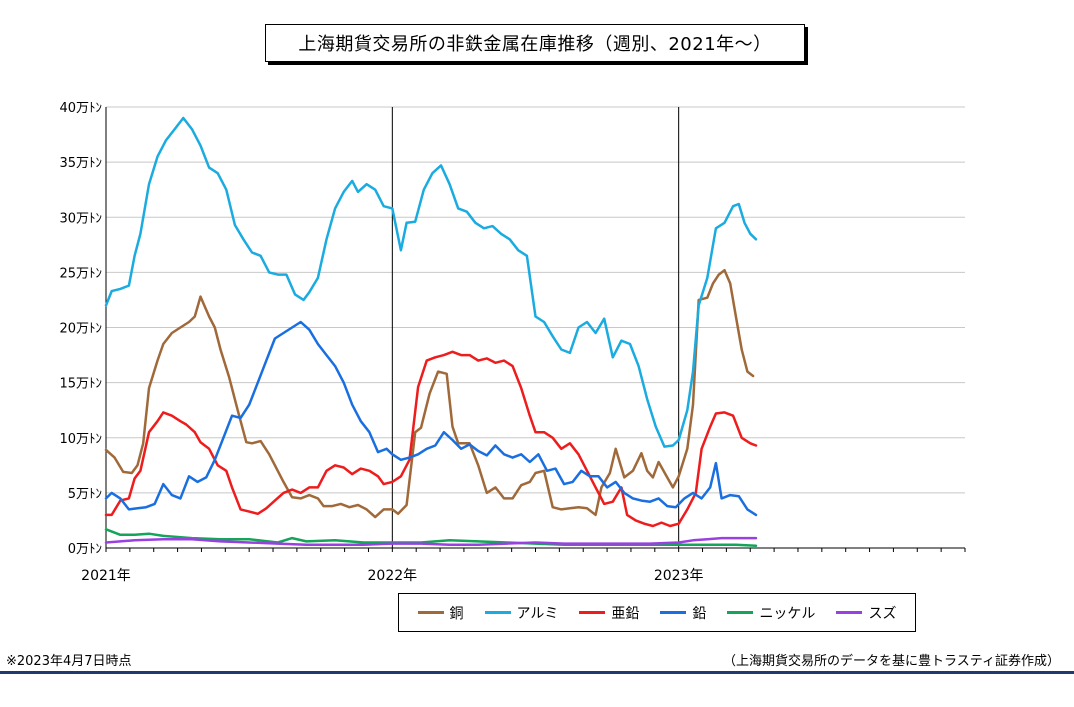 The height and width of the screenshot is (707, 1074). I want to click on legend-item: 鉛, so click(683, 613).